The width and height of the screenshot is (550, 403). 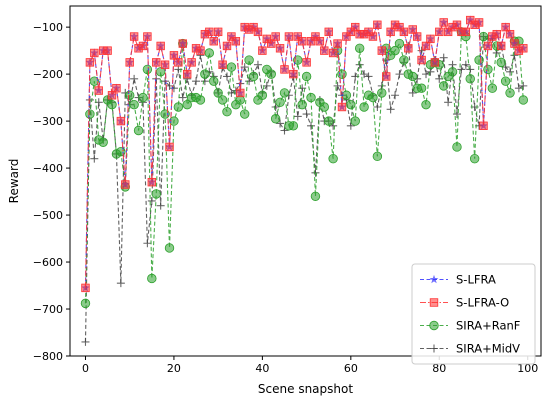 I want to click on y-tick-label: −300, so click(x=48, y=121).